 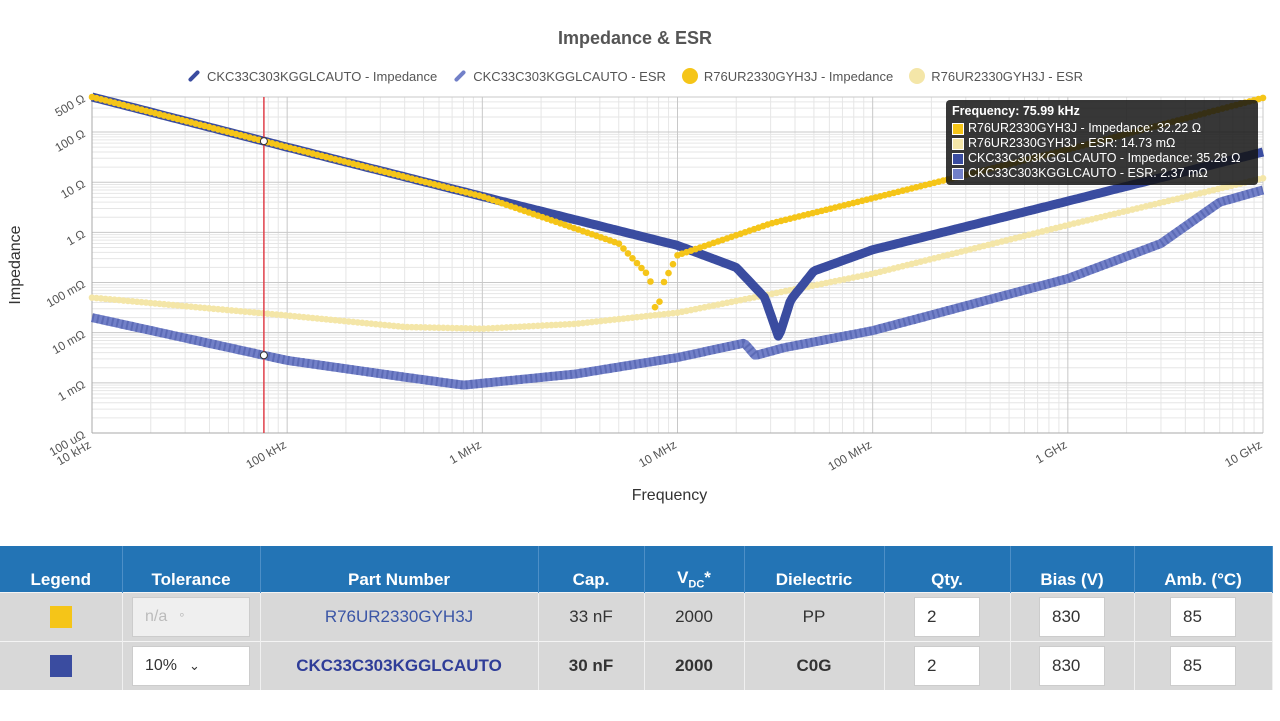 What do you see at coordinates (66, 293) in the screenshot?
I see `y-tick-label: 100 mΩ` at bounding box center [66, 293].